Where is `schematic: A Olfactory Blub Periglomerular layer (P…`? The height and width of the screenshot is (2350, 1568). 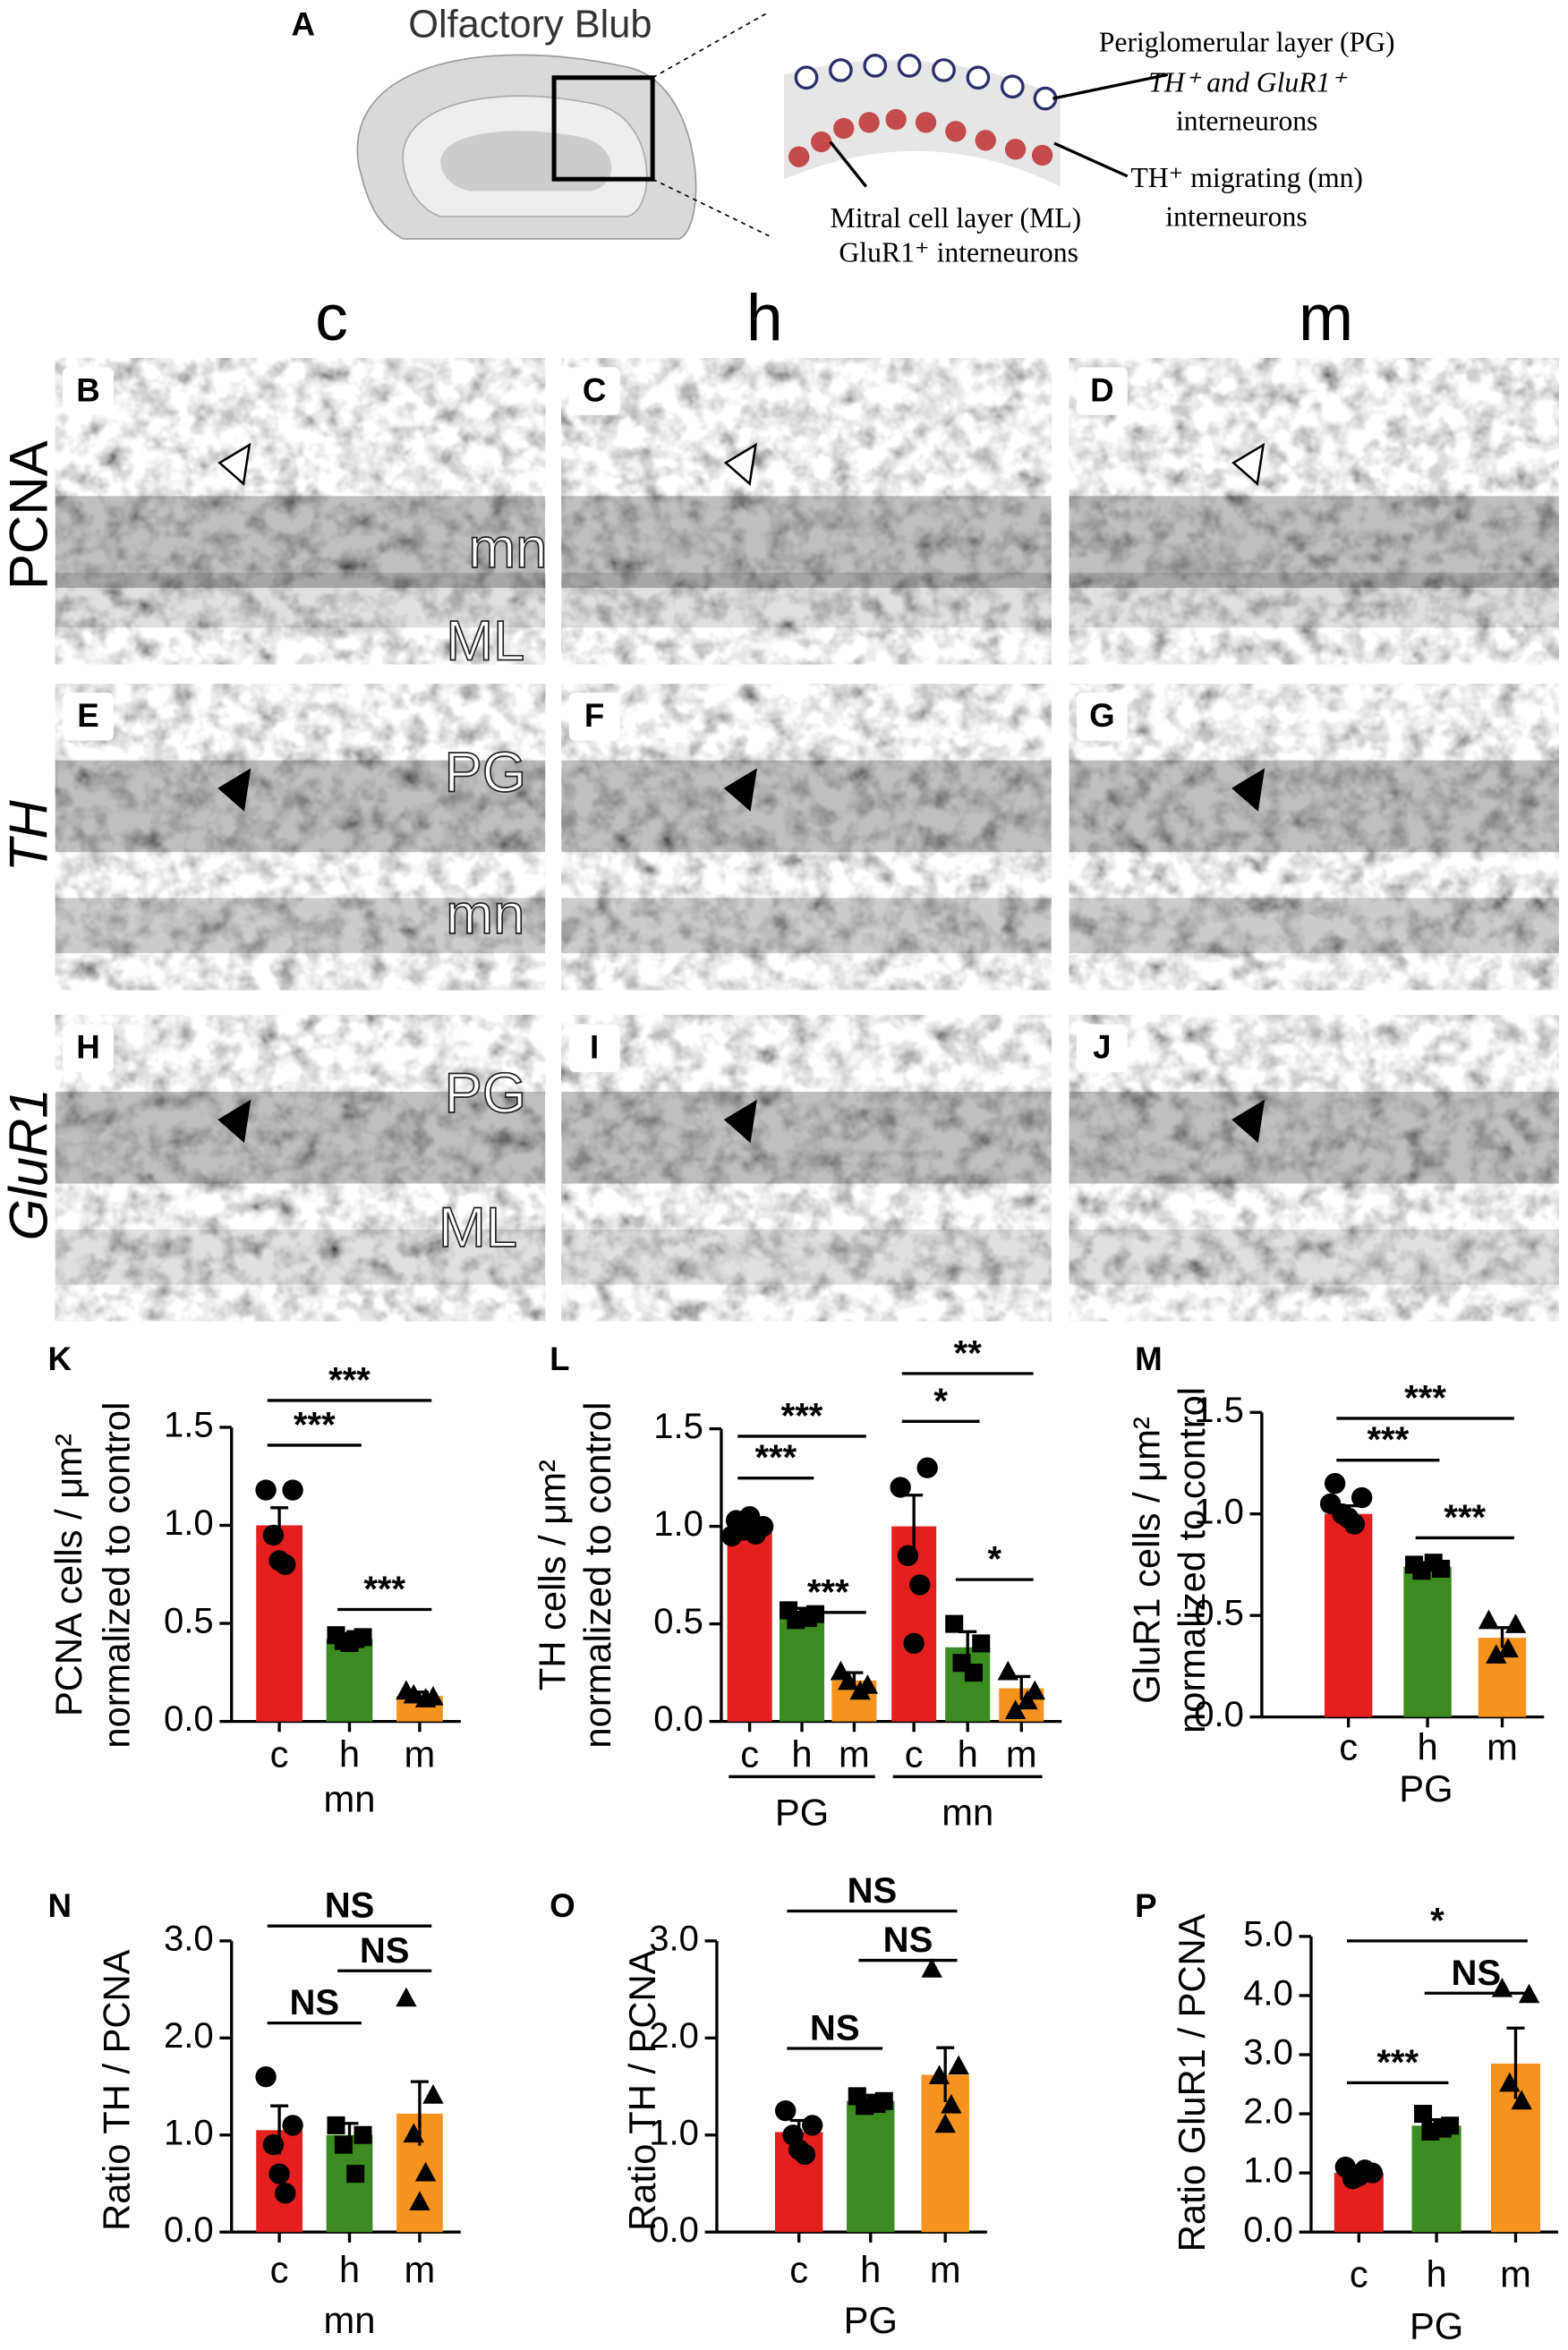 schematic: A Olfactory Blub Periglomerular layer (P… is located at coordinates (842, 135).